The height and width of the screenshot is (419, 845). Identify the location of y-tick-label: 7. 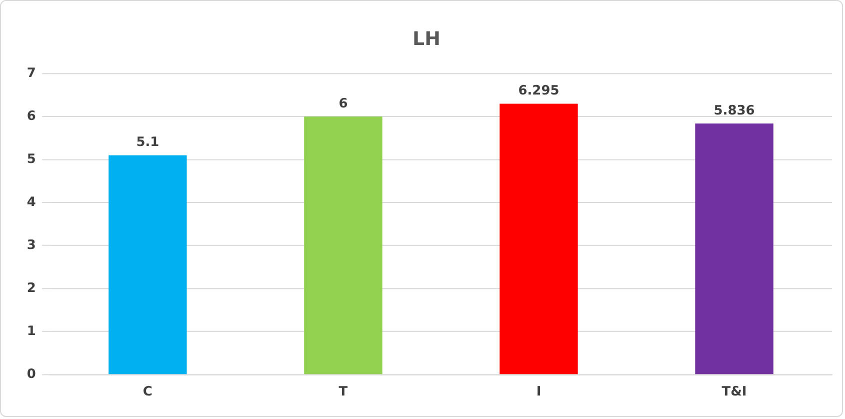
(31, 73).